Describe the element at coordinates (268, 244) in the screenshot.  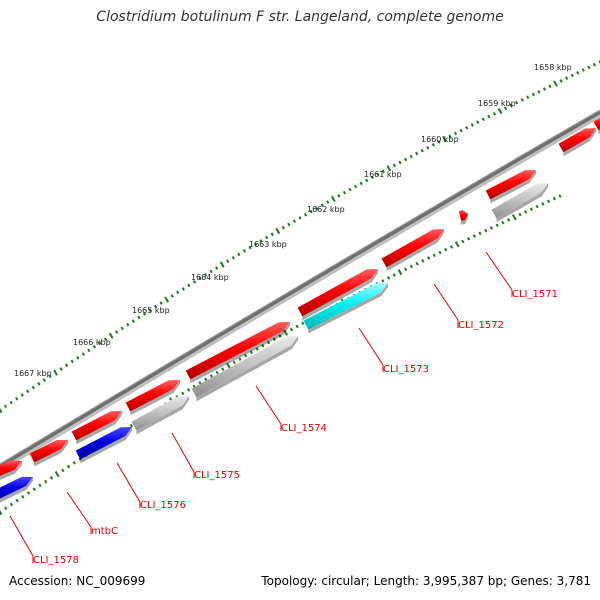
I see `tick-label-kbp: 1663 kbp` at that location.